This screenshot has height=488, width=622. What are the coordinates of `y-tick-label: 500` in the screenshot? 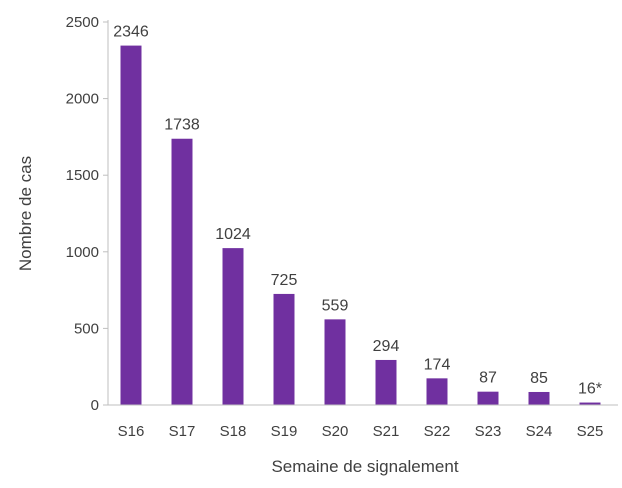 It's located at (86, 328).